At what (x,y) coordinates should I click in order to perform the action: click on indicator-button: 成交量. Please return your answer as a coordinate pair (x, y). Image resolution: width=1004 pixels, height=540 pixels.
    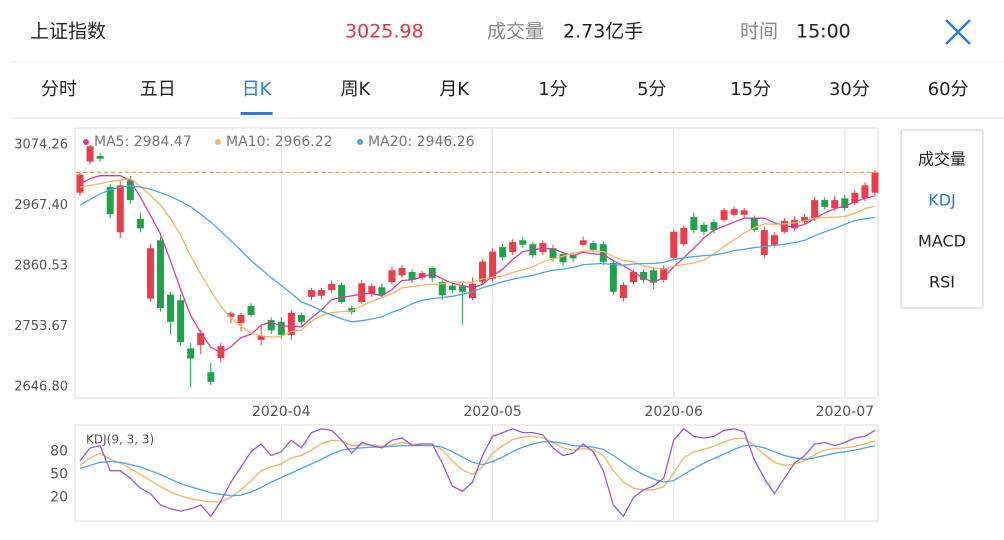
    Looking at the image, I should click on (942, 159).